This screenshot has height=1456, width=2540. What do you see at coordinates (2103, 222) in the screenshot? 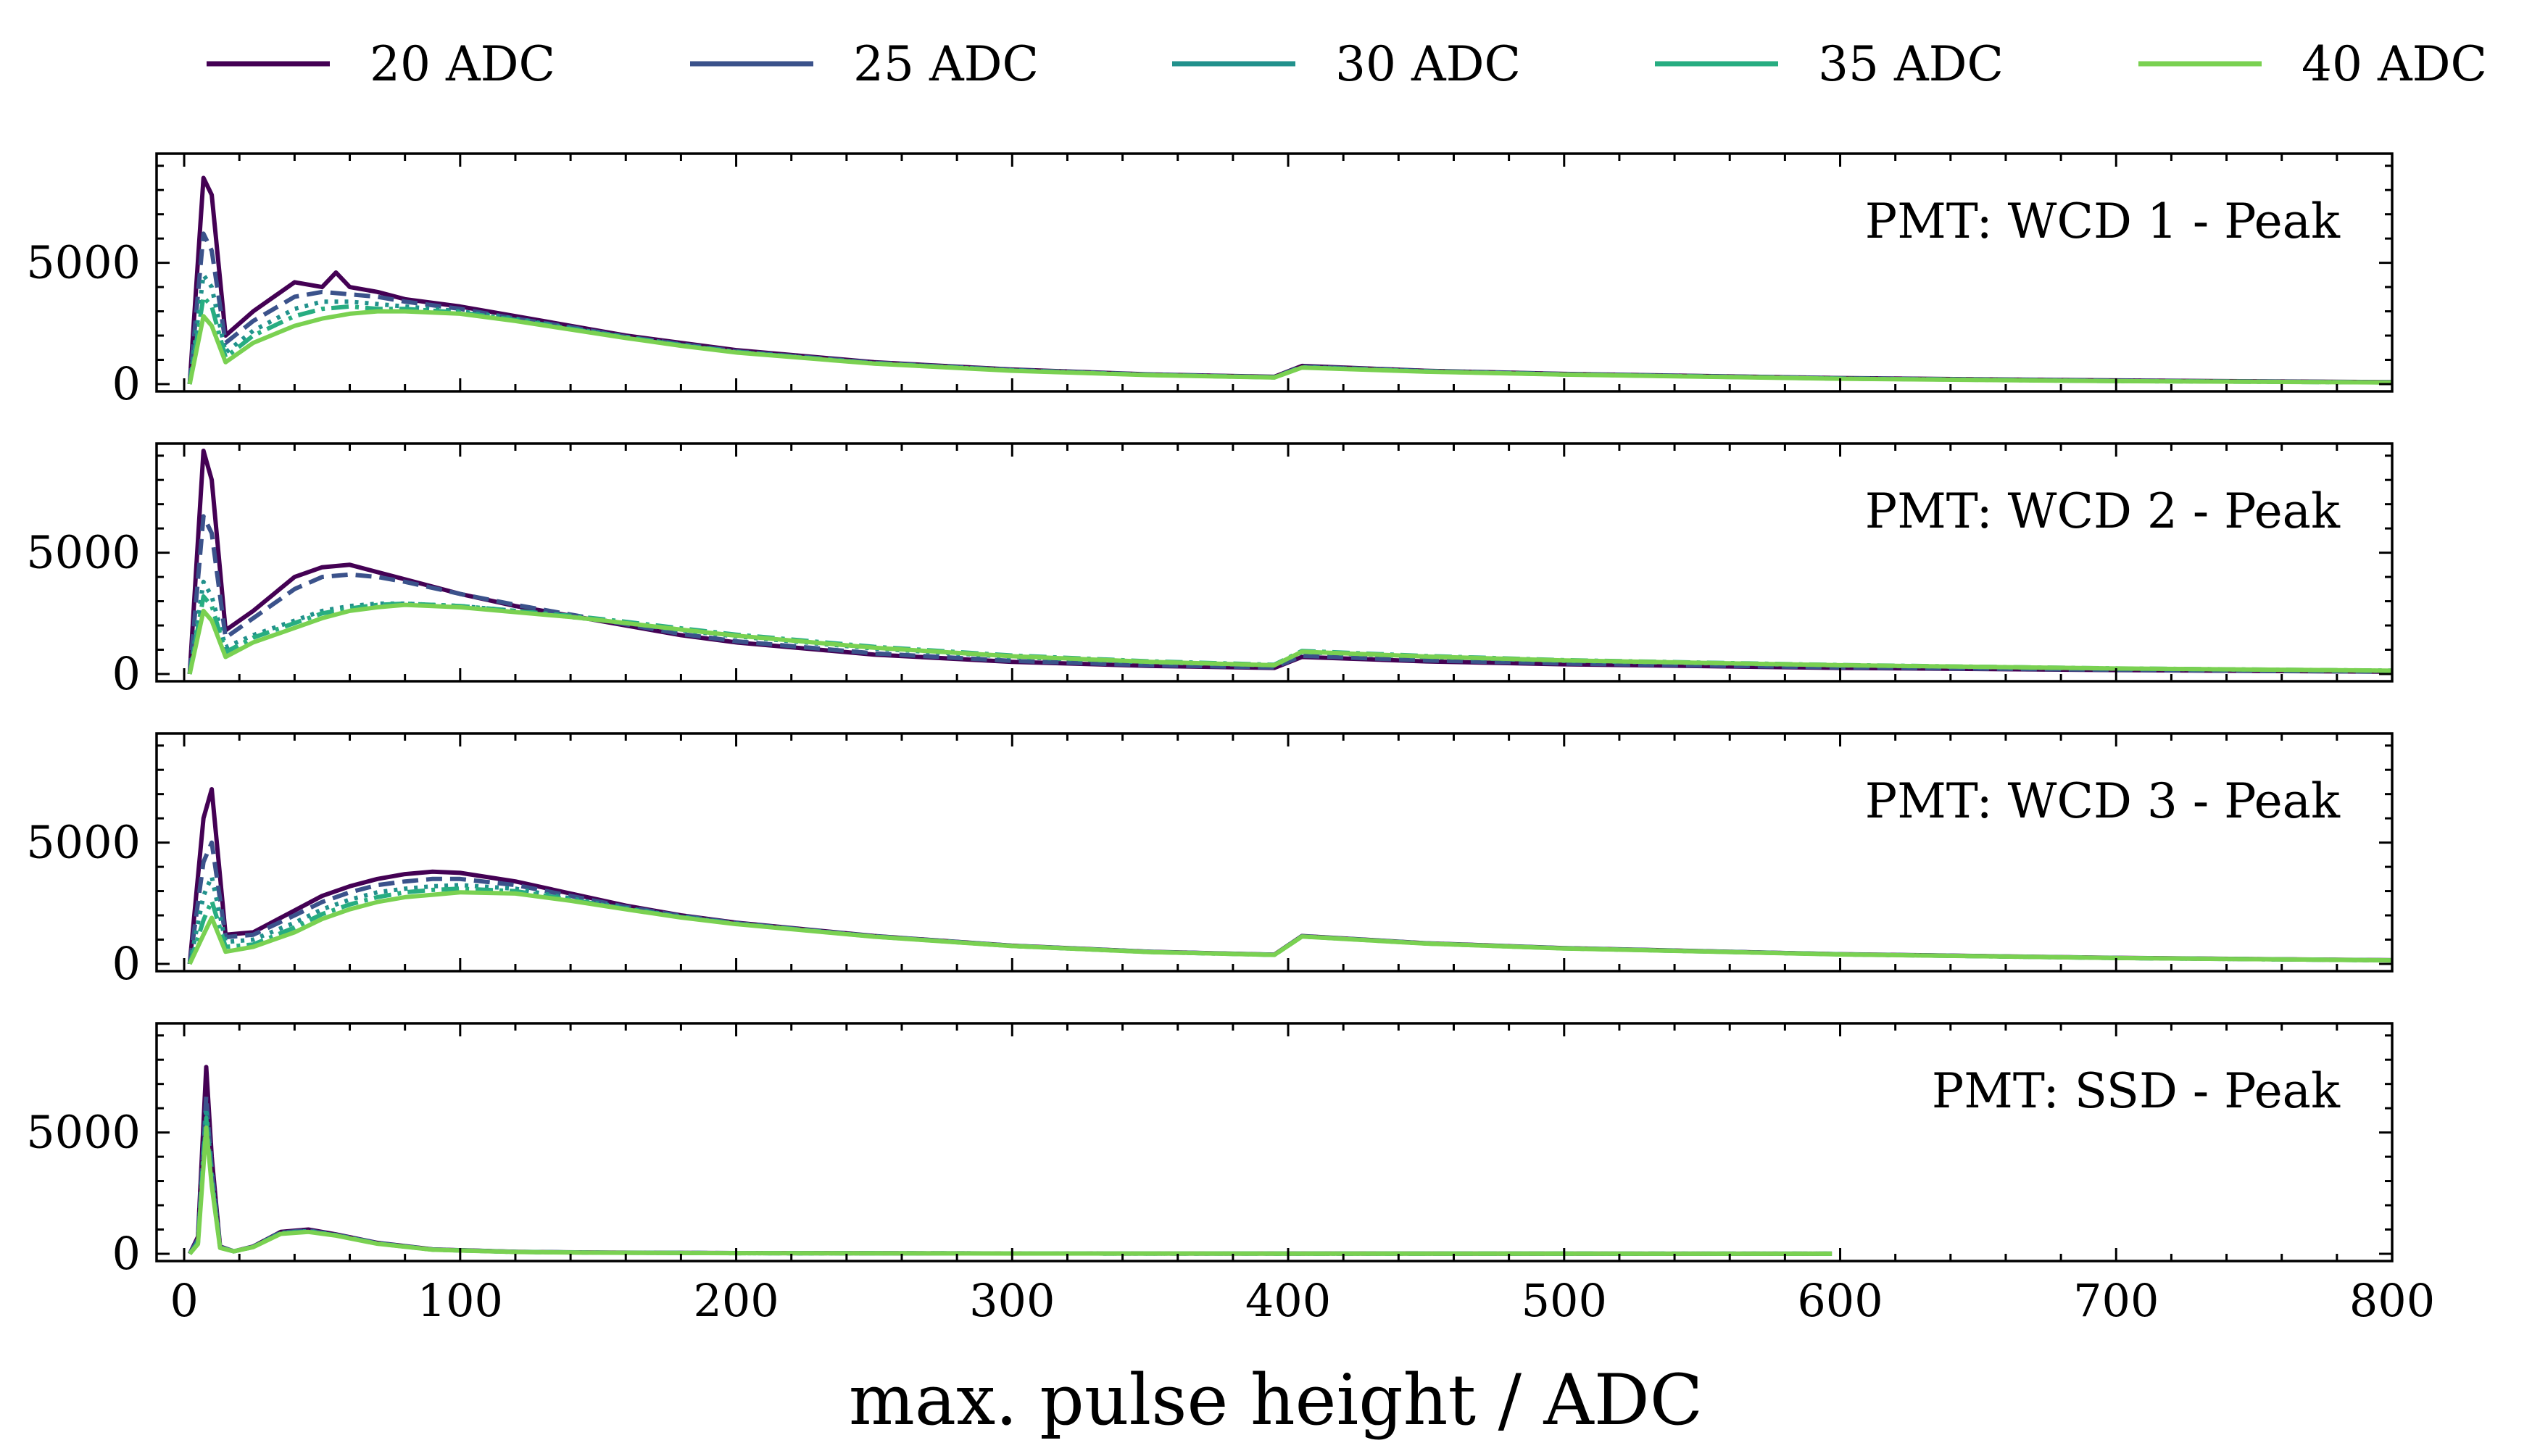
I see `panel-label: PMT: WCD 1 - Peak` at bounding box center [2103, 222].